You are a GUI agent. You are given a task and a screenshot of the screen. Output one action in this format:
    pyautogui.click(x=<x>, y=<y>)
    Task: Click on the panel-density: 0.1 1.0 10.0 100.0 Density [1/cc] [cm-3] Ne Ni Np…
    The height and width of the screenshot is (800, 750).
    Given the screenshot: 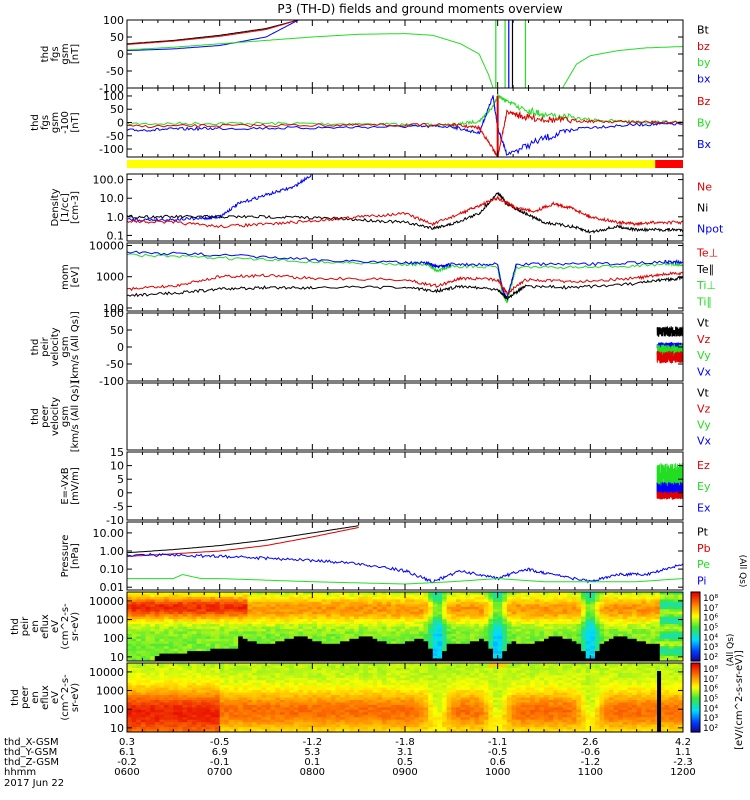 What is the action you would take?
    pyautogui.click(x=387, y=207)
    